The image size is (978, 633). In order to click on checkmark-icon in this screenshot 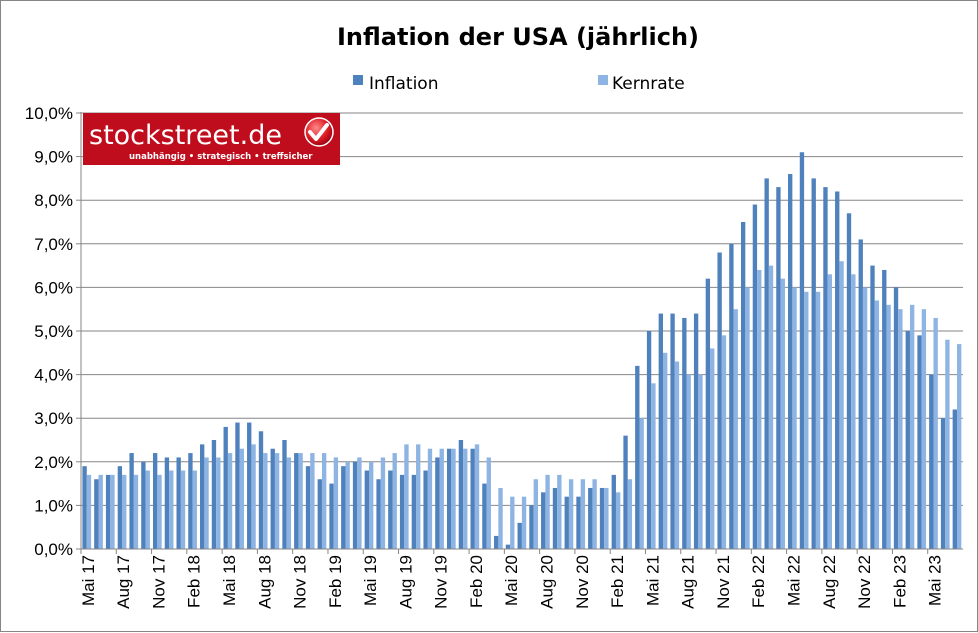, I will do `click(319, 132)`.